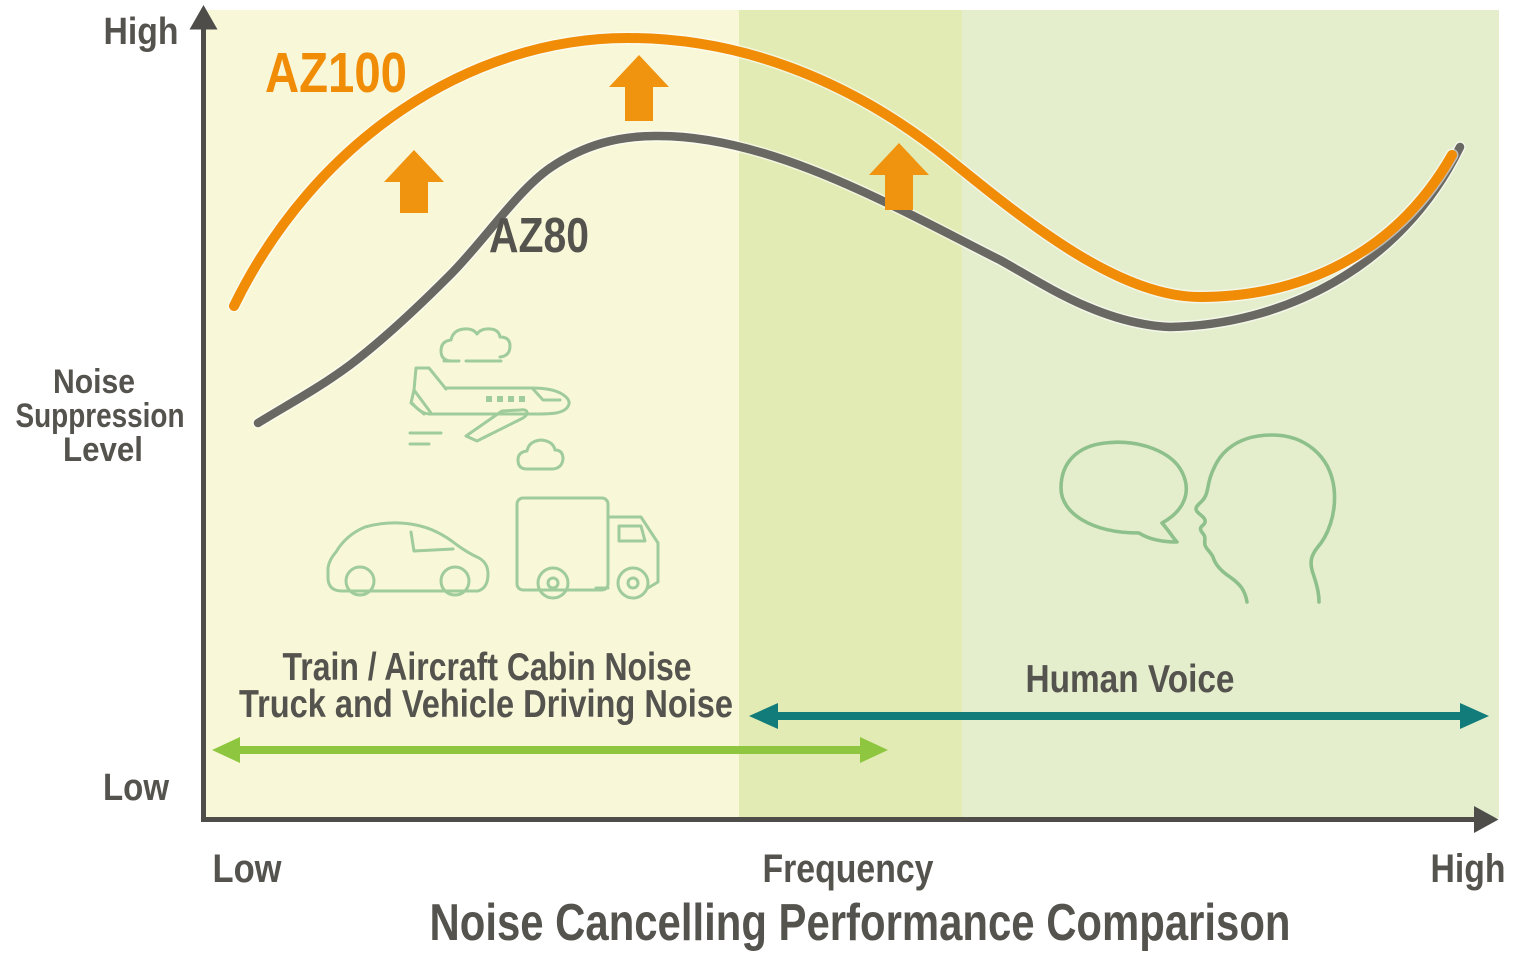  Describe the element at coordinates (94, 382) in the screenshot. I see `svg-text: Noise` at that location.